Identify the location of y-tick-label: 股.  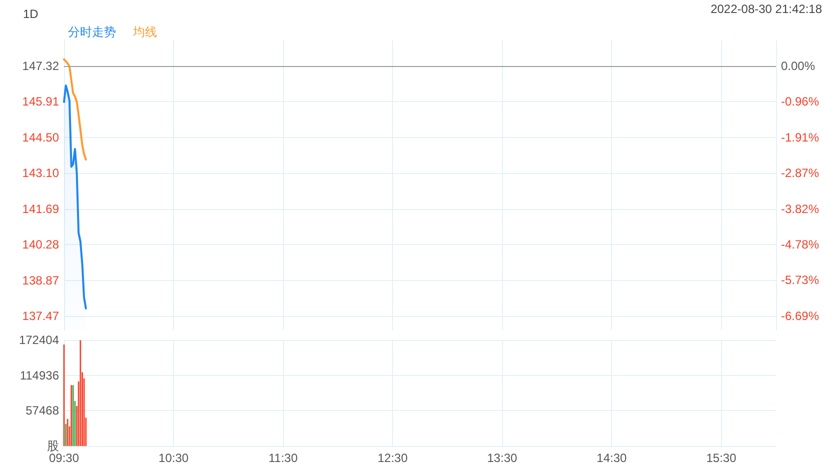
(53, 446).